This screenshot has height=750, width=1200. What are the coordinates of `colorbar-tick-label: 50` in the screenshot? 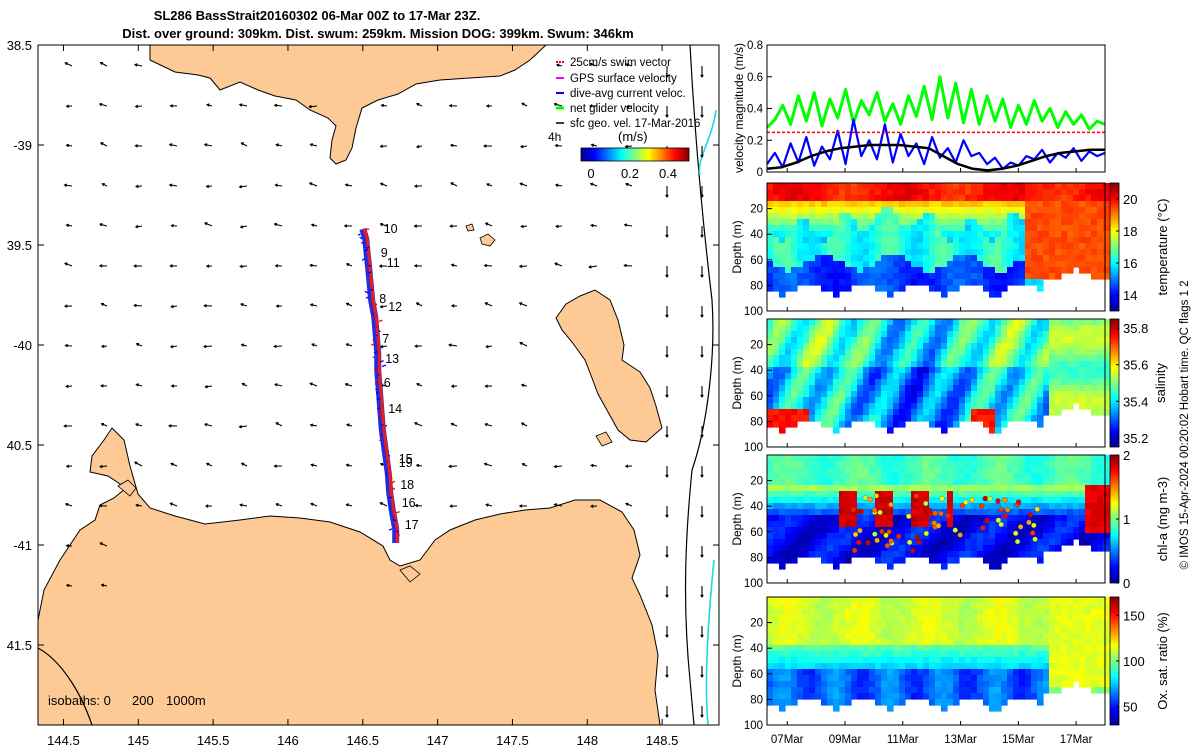 It's located at (1130, 707).